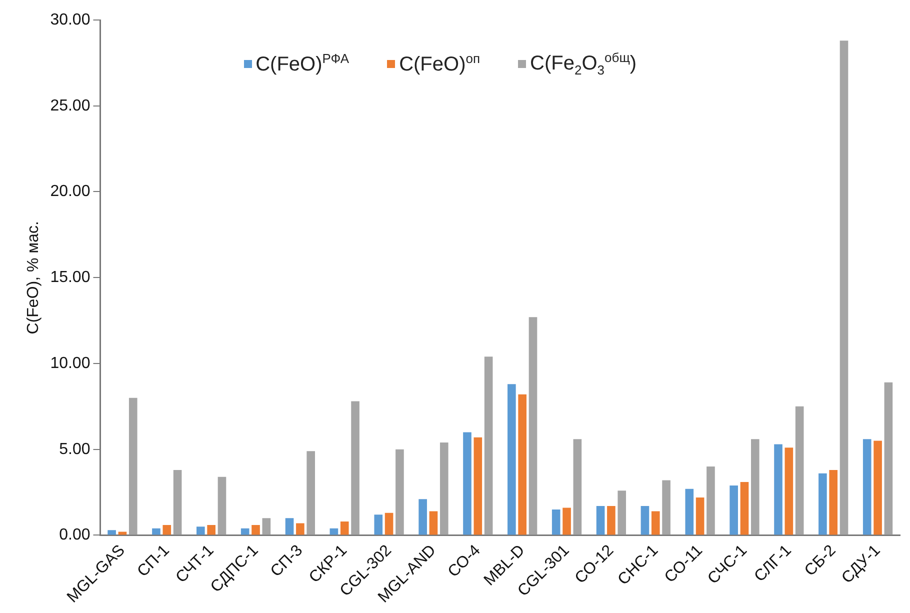  Describe the element at coordinates (33, 277) in the screenshot. I see `y-axis-title: C(FeO), % мас.` at that location.